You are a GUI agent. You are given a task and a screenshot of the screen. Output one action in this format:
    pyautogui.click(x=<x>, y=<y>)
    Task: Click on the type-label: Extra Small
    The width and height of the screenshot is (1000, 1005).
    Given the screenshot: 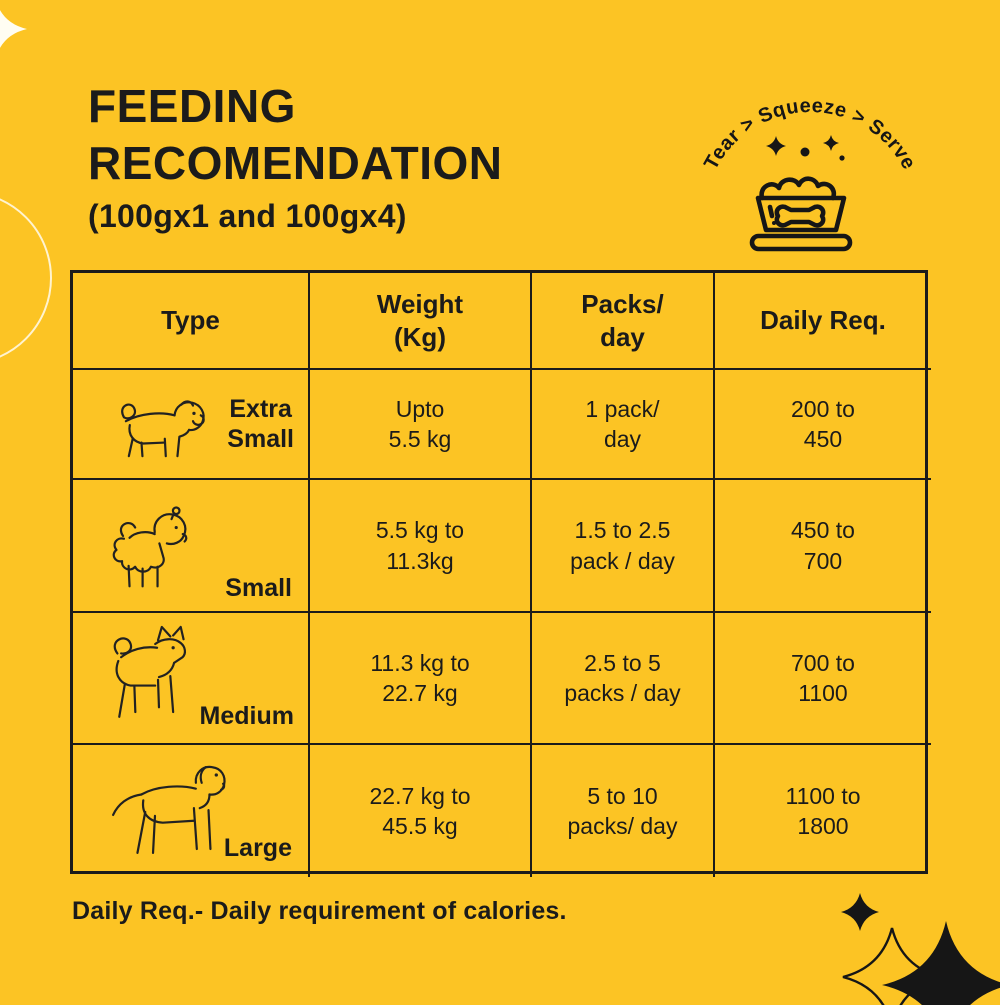 What is the action you would take?
    pyautogui.click(x=260, y=424)
    